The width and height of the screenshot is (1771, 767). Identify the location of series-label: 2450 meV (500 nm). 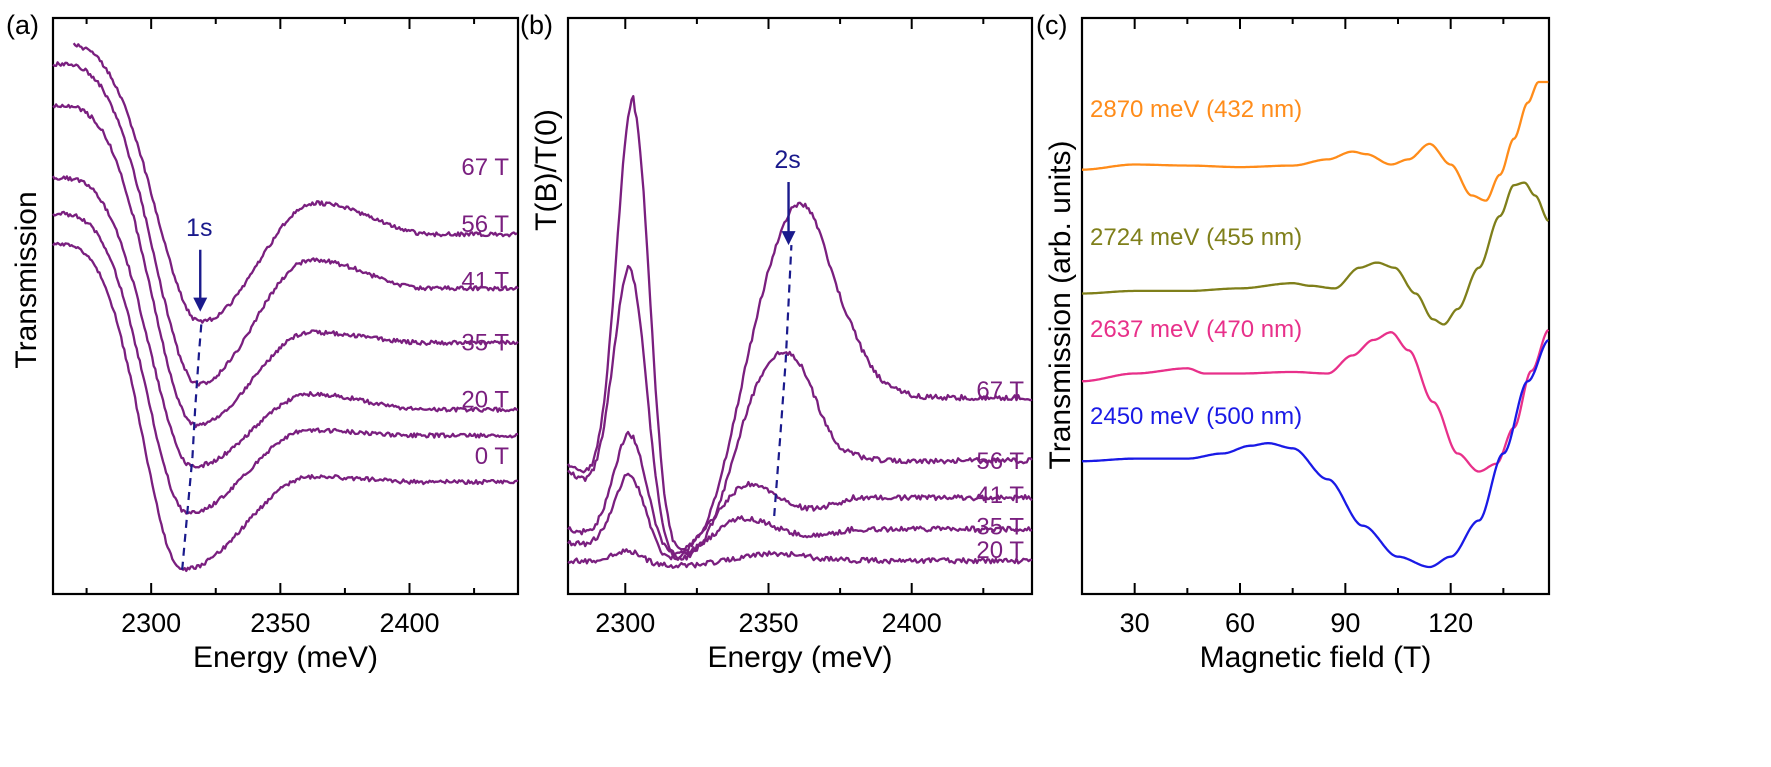
(1196, 416).